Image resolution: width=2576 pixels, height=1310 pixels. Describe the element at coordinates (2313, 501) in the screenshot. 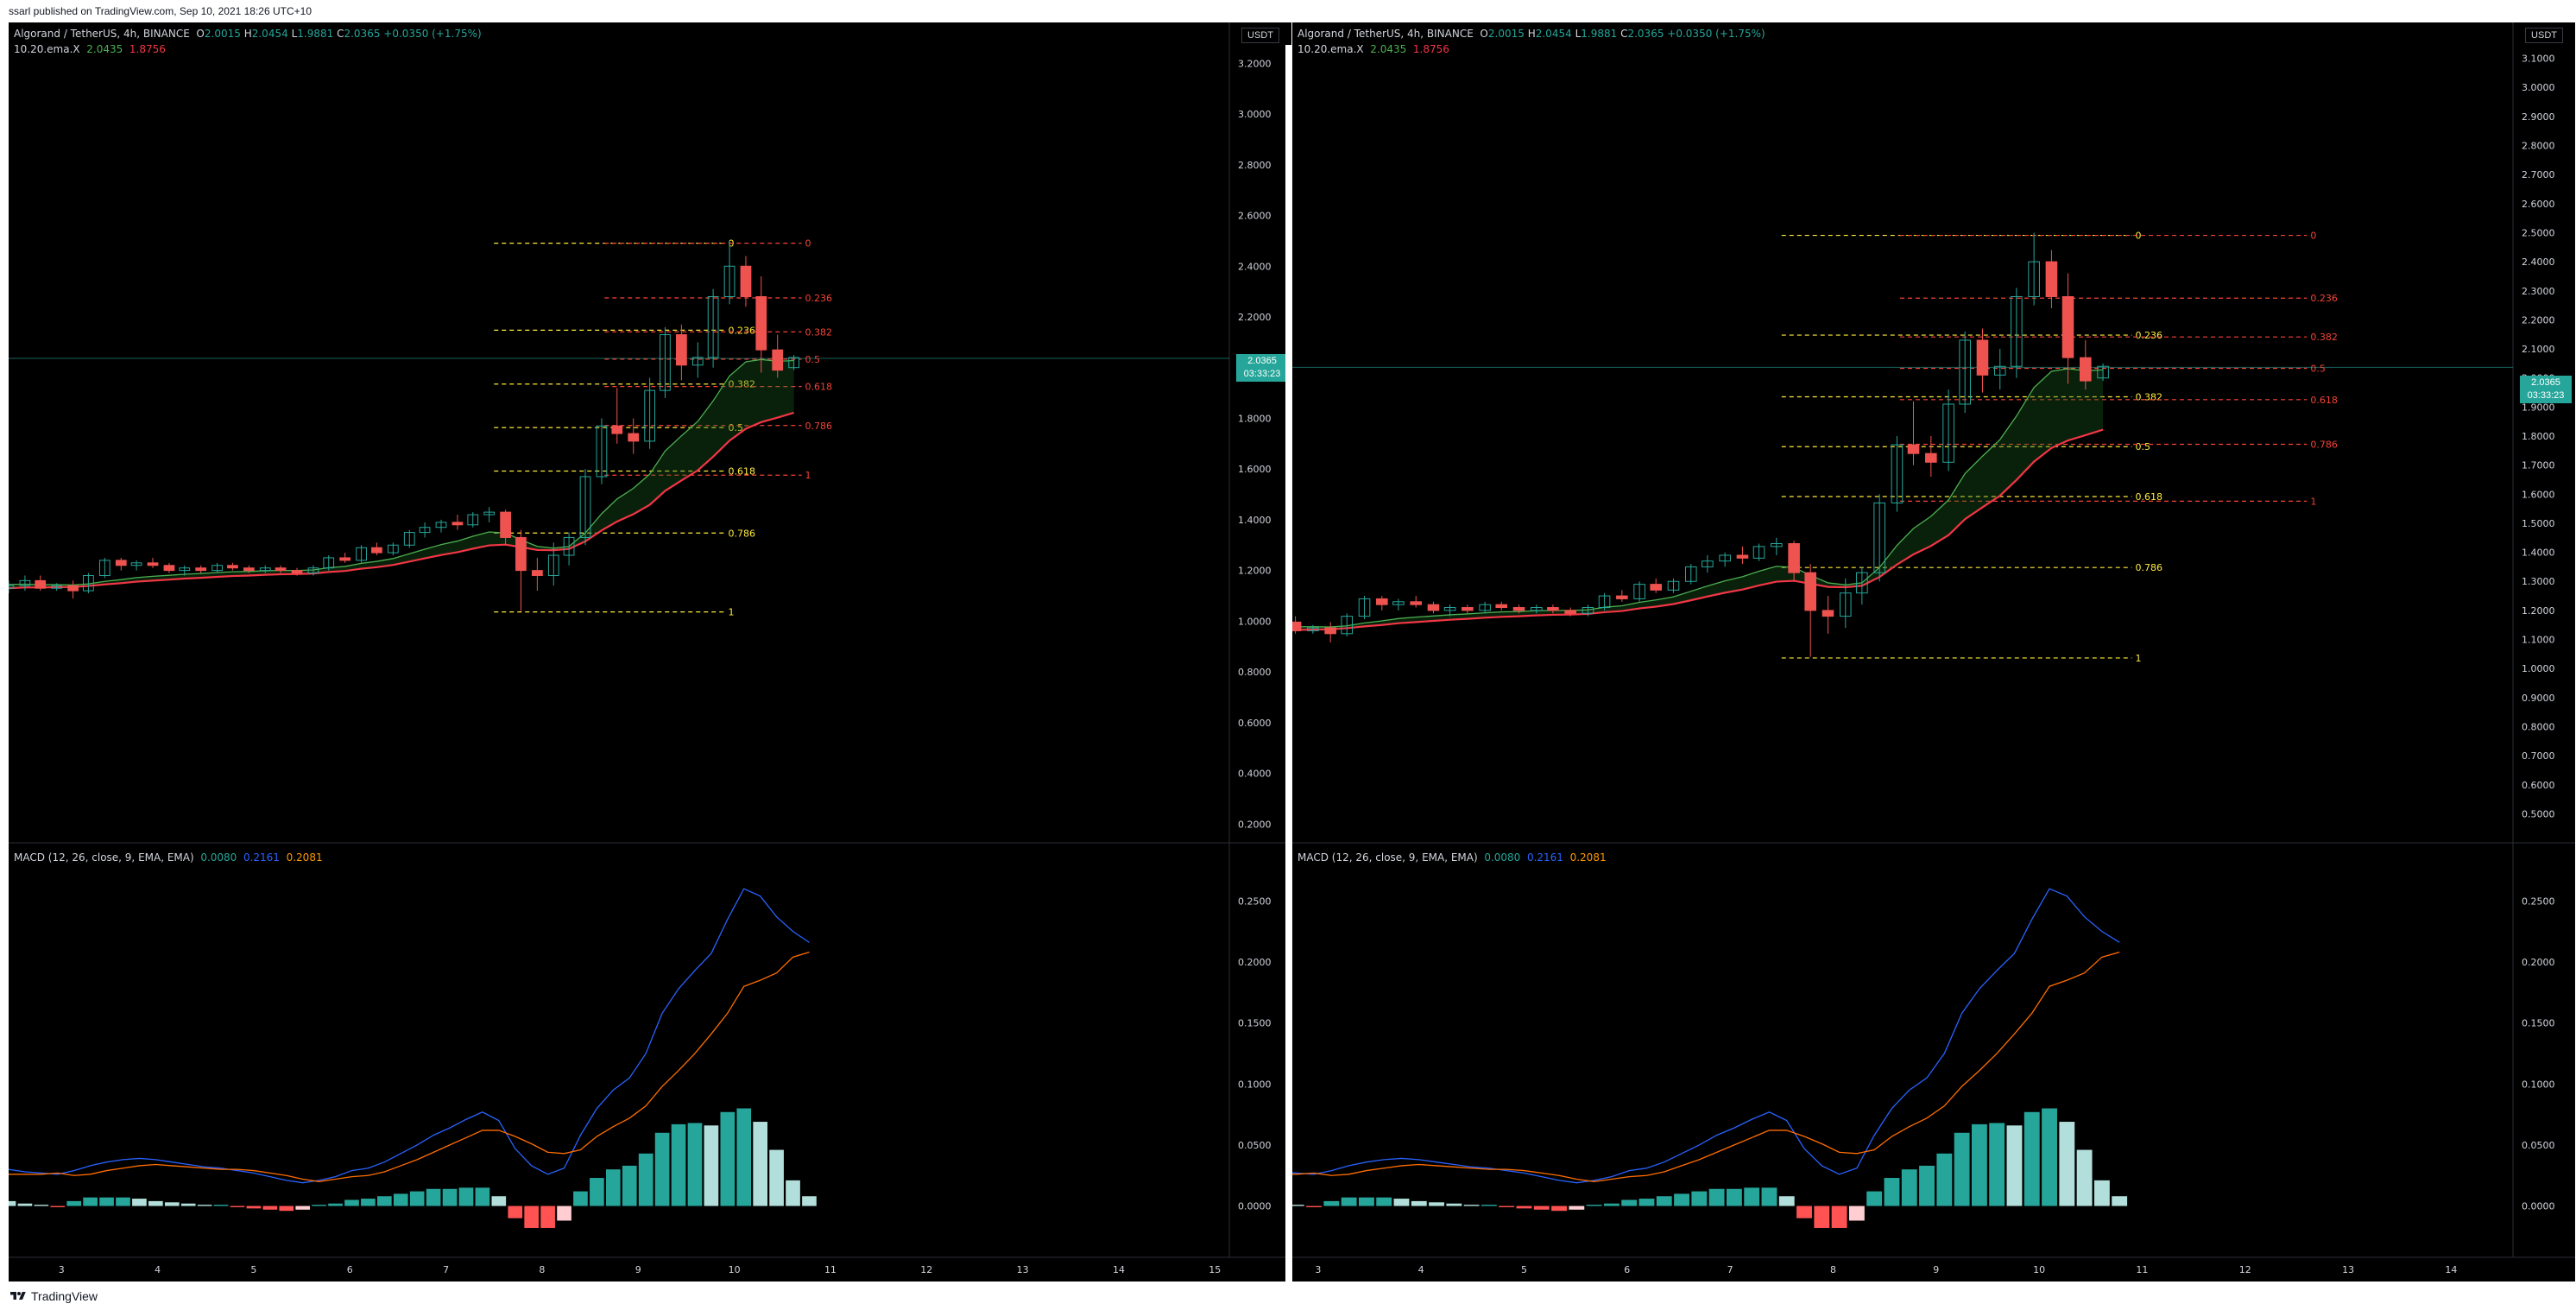

I see `fib-level-label: 1` at that location.